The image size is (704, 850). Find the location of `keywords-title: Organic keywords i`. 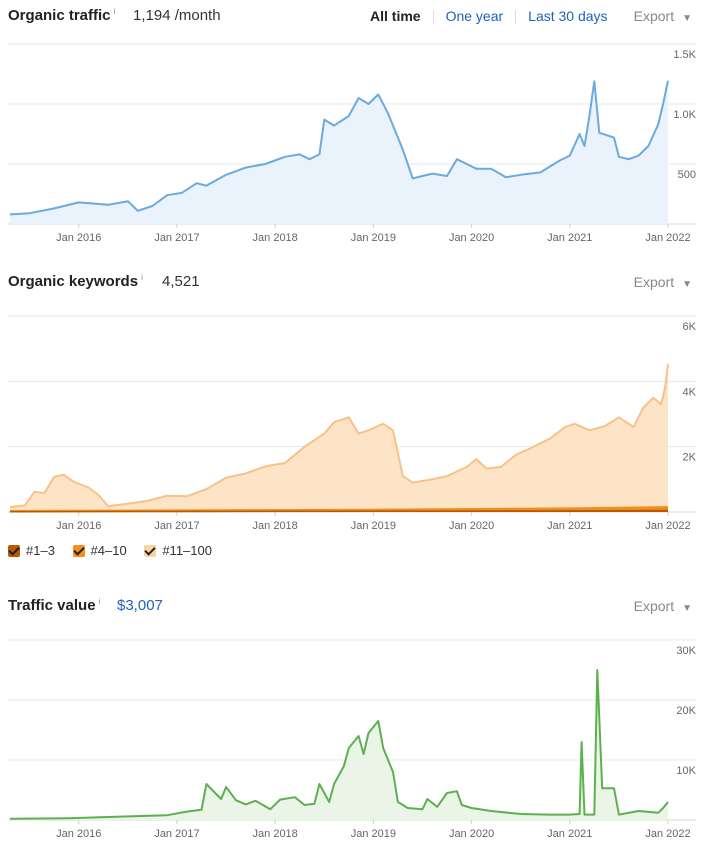

keywords-title: Organic keywords i is located at coordinates (75, 281).